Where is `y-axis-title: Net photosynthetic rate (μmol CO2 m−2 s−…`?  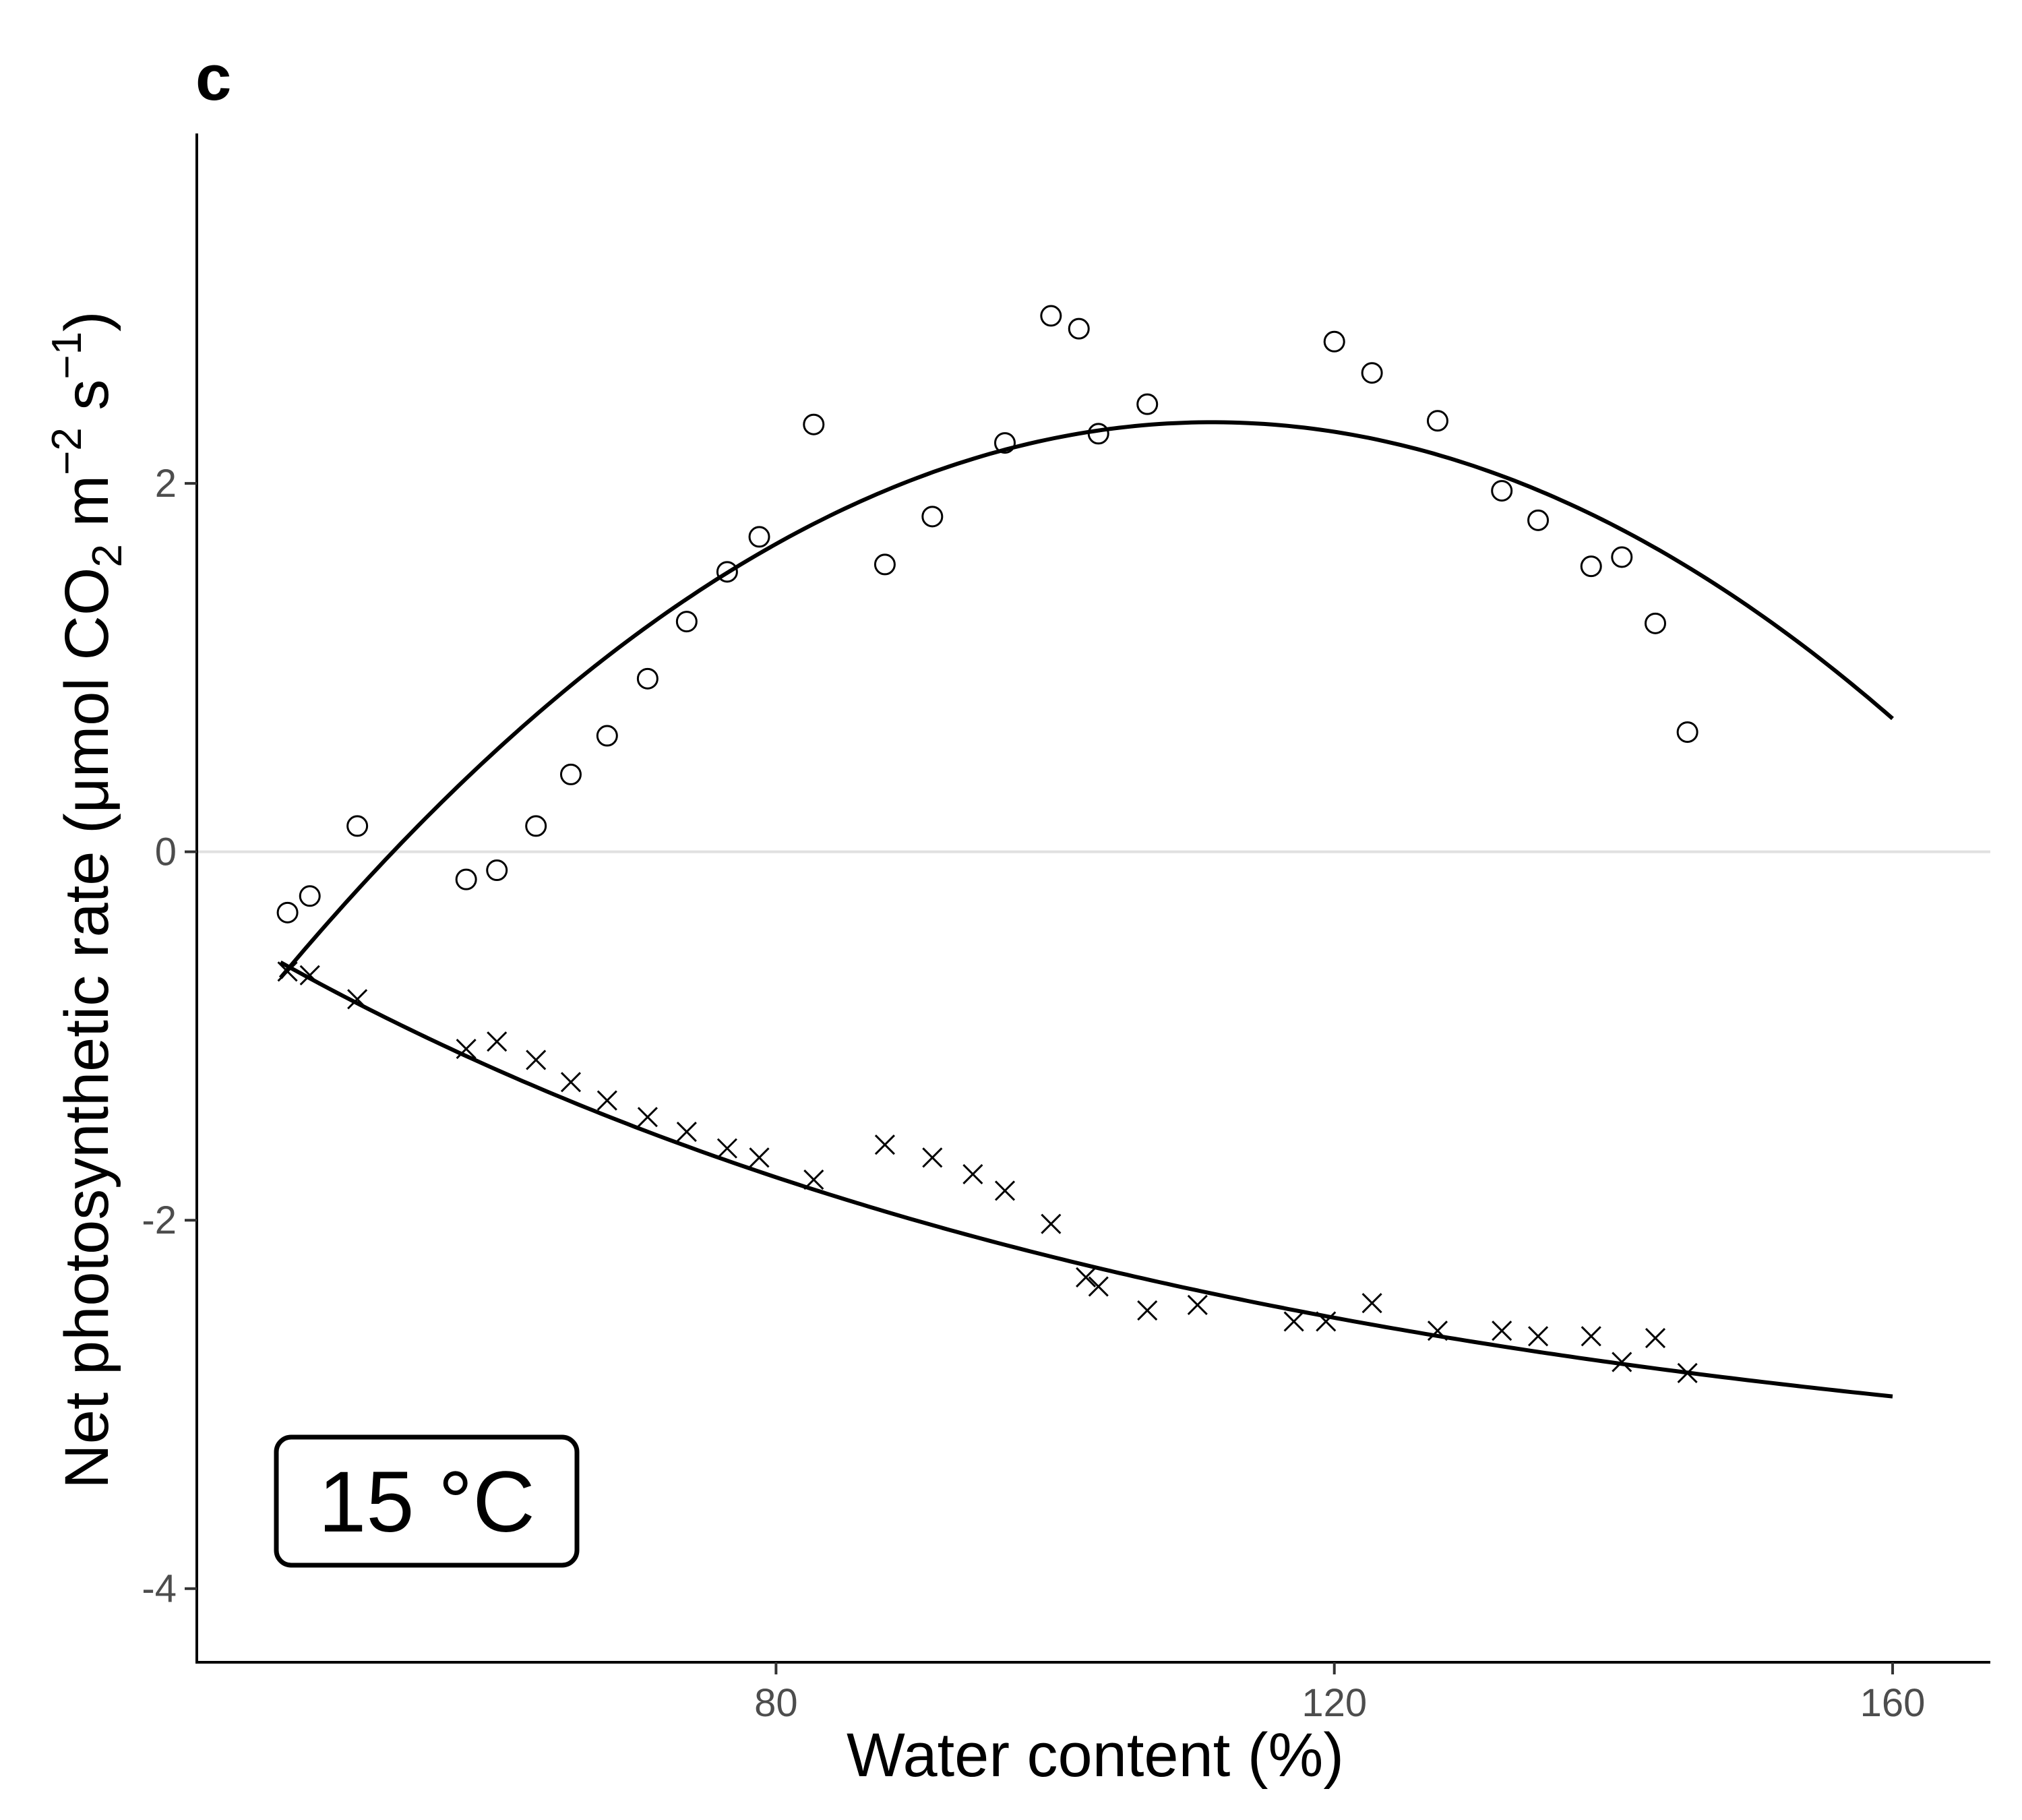 y-axis-title: Net photosynthetic rate (μmol CO2 m−2 s−… is located at coordinates (87, 899).